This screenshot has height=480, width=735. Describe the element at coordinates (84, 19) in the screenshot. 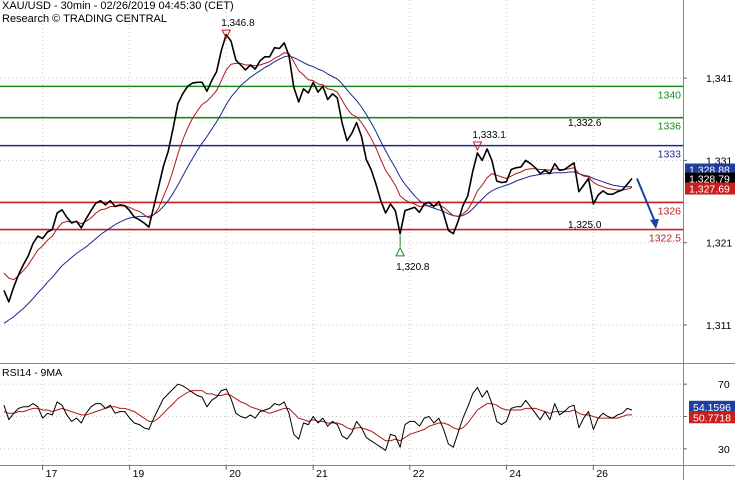

I see `chart-source: Research © TRADING CENTRAL` at that location.